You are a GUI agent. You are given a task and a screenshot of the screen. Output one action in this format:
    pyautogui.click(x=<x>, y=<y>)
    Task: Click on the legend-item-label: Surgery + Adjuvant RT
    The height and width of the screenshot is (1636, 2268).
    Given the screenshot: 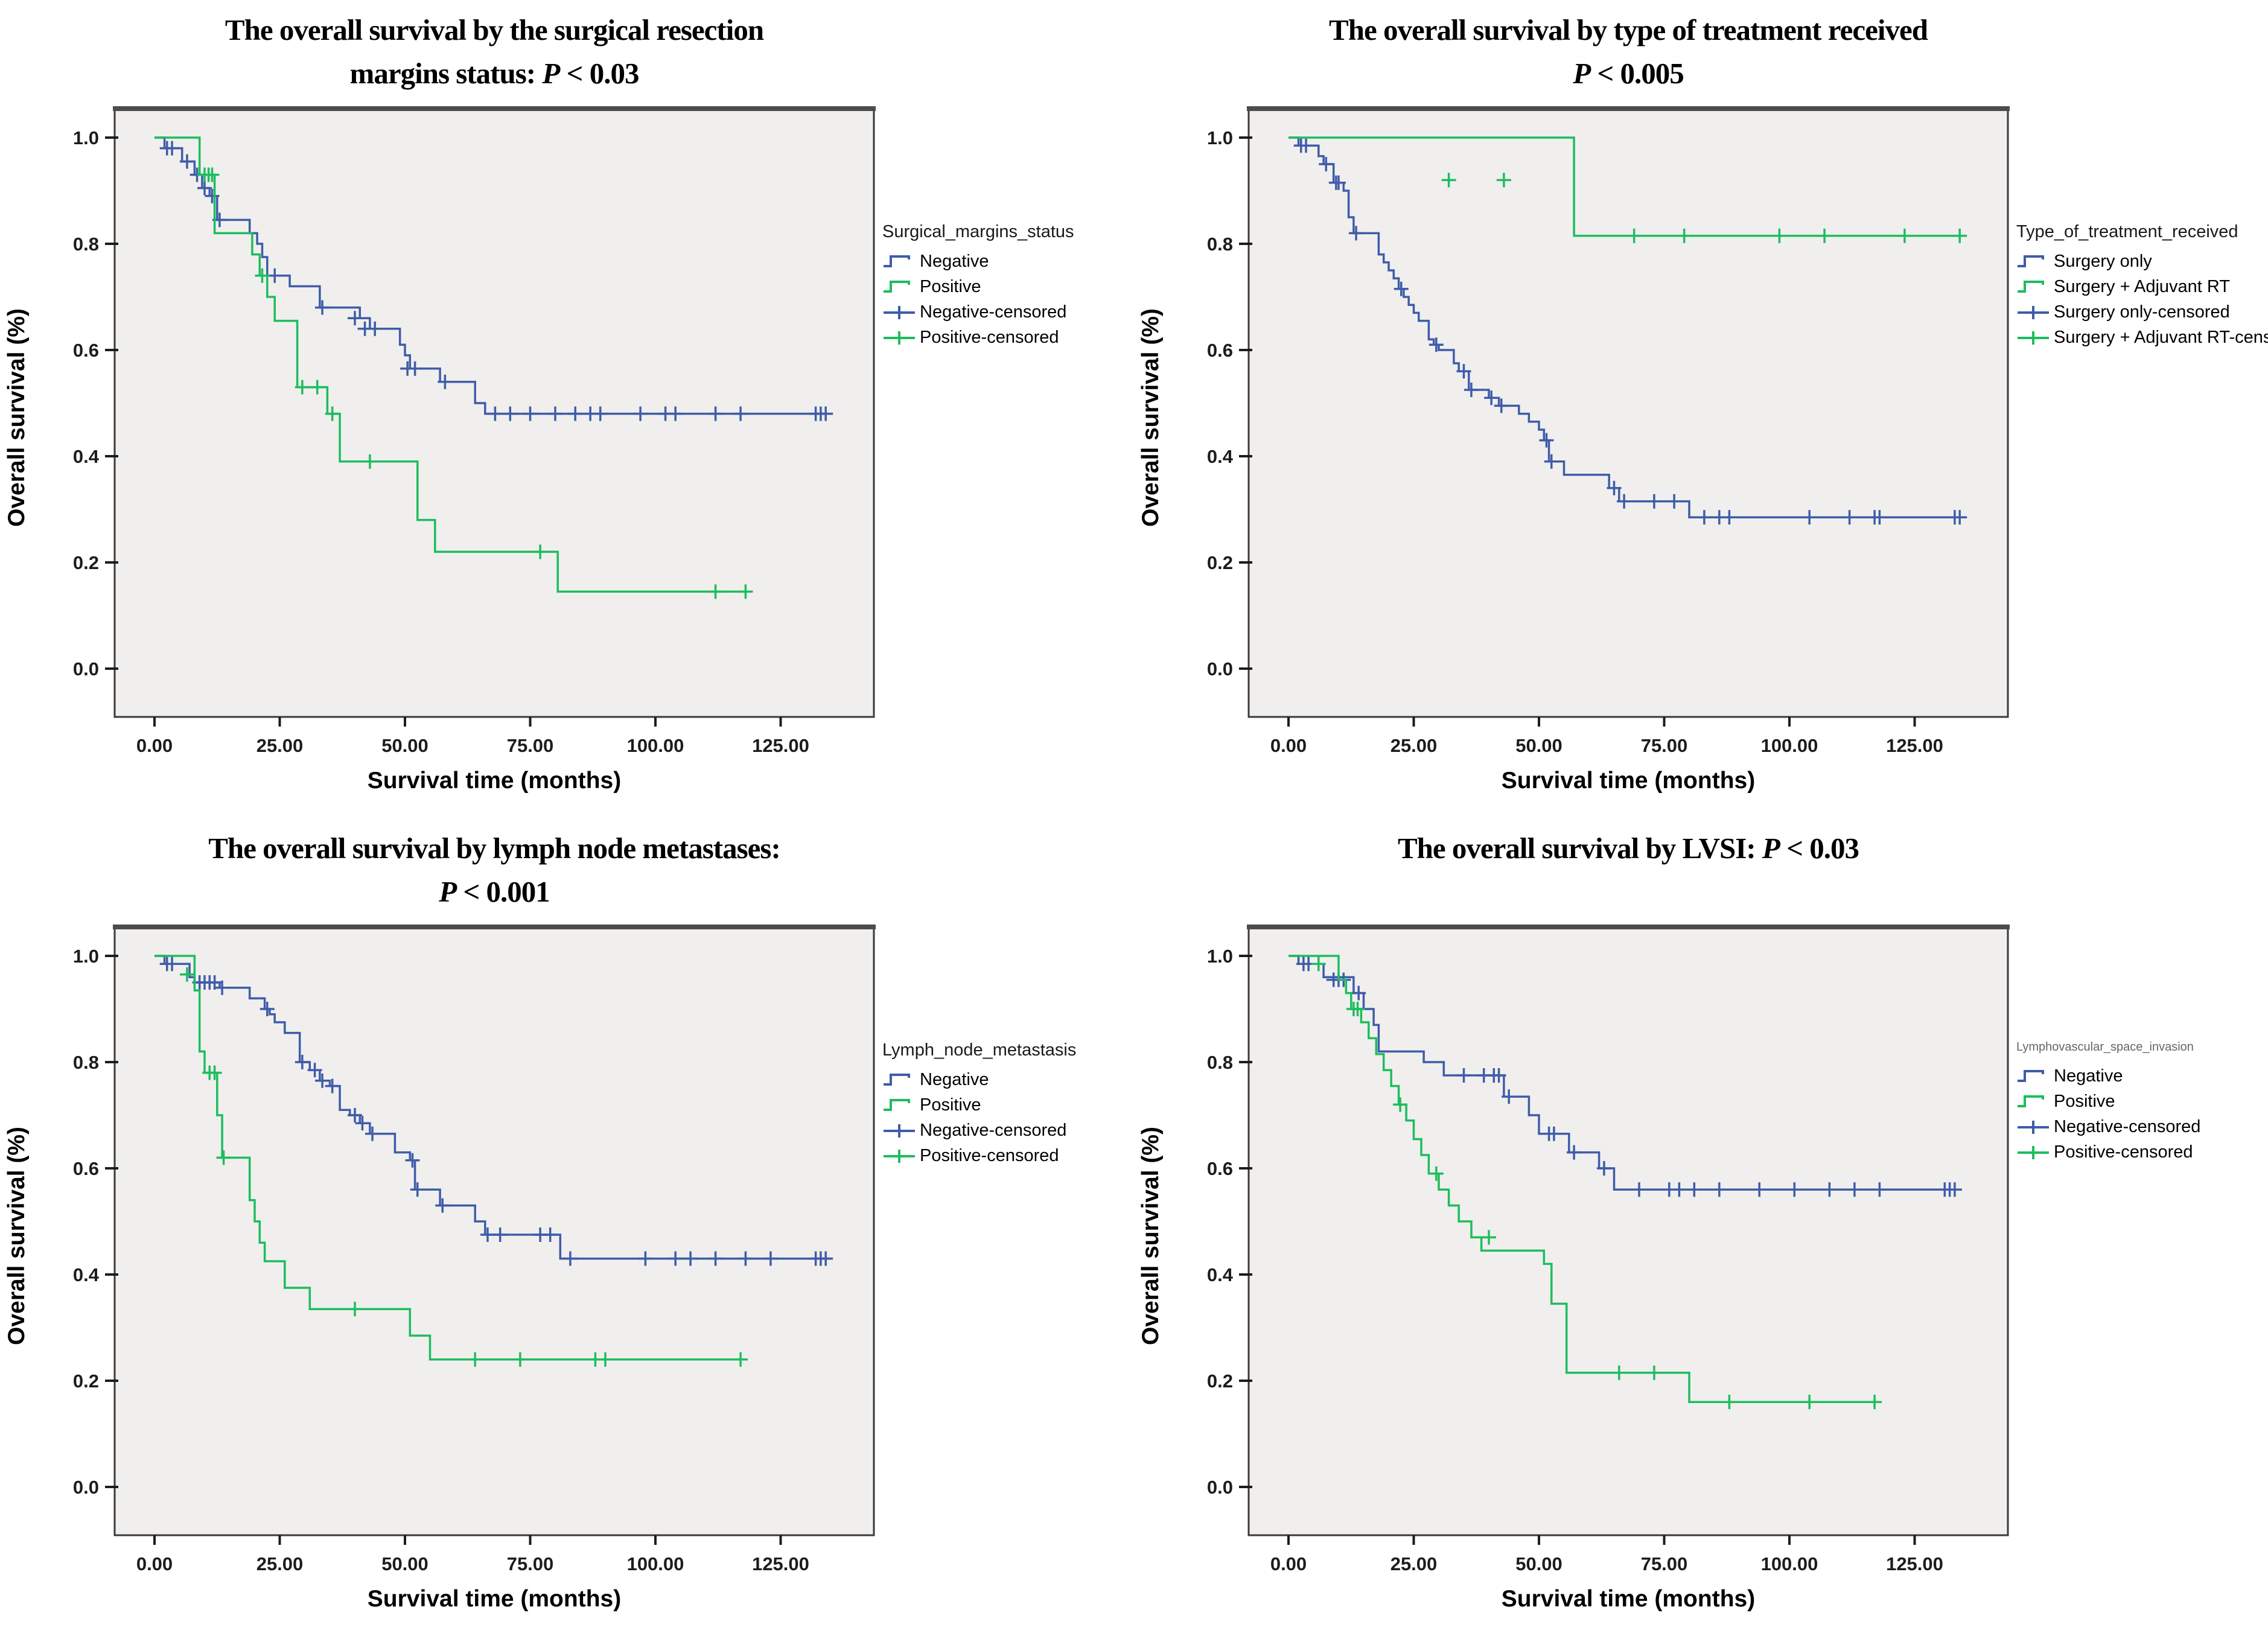 What is the action you would take?
    pyautogui.click(x=2142, y=286)
    